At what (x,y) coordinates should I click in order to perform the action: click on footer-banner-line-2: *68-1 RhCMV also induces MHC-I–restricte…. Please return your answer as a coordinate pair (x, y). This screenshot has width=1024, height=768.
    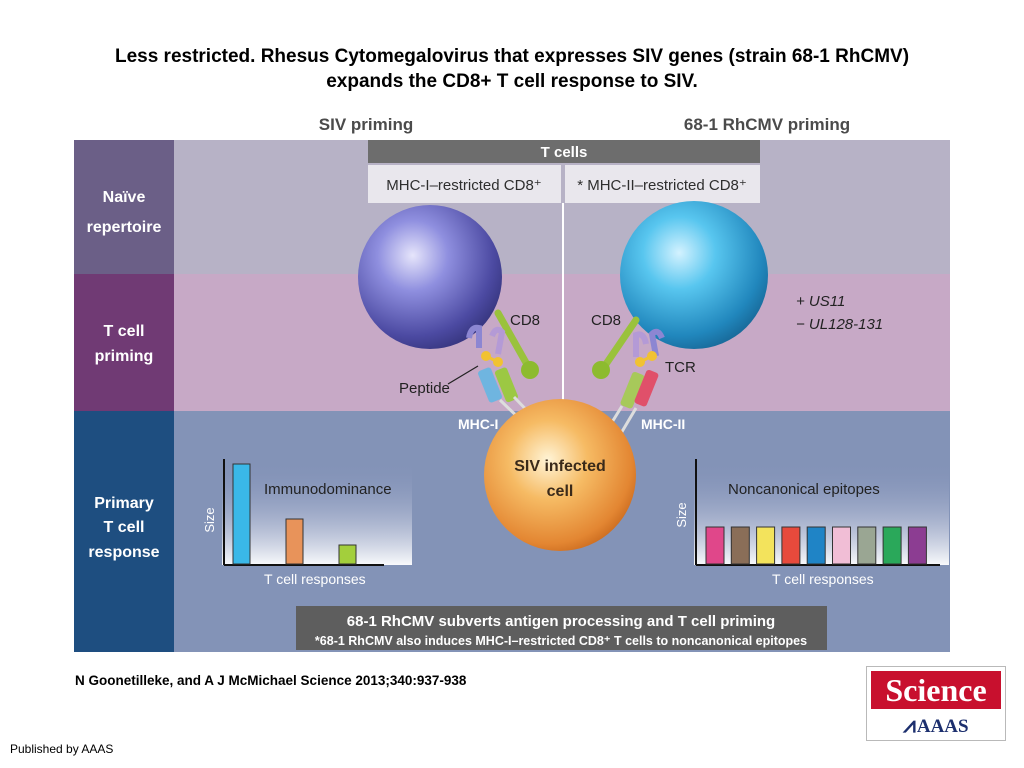
    Looking at the image, I should click on (561, 641).